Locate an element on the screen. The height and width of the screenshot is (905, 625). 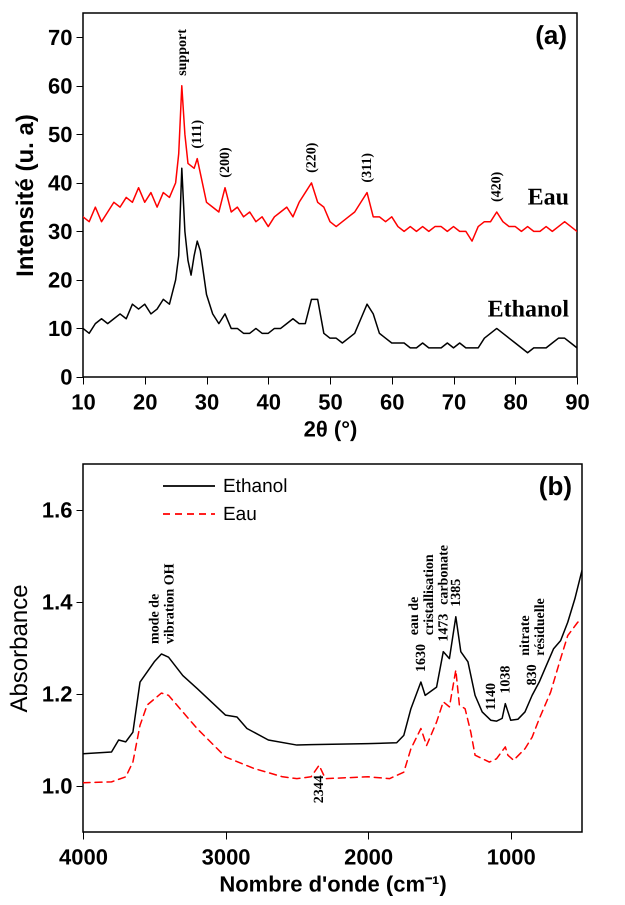
x-tick-label: 50 is located at coordinates (330, 402).